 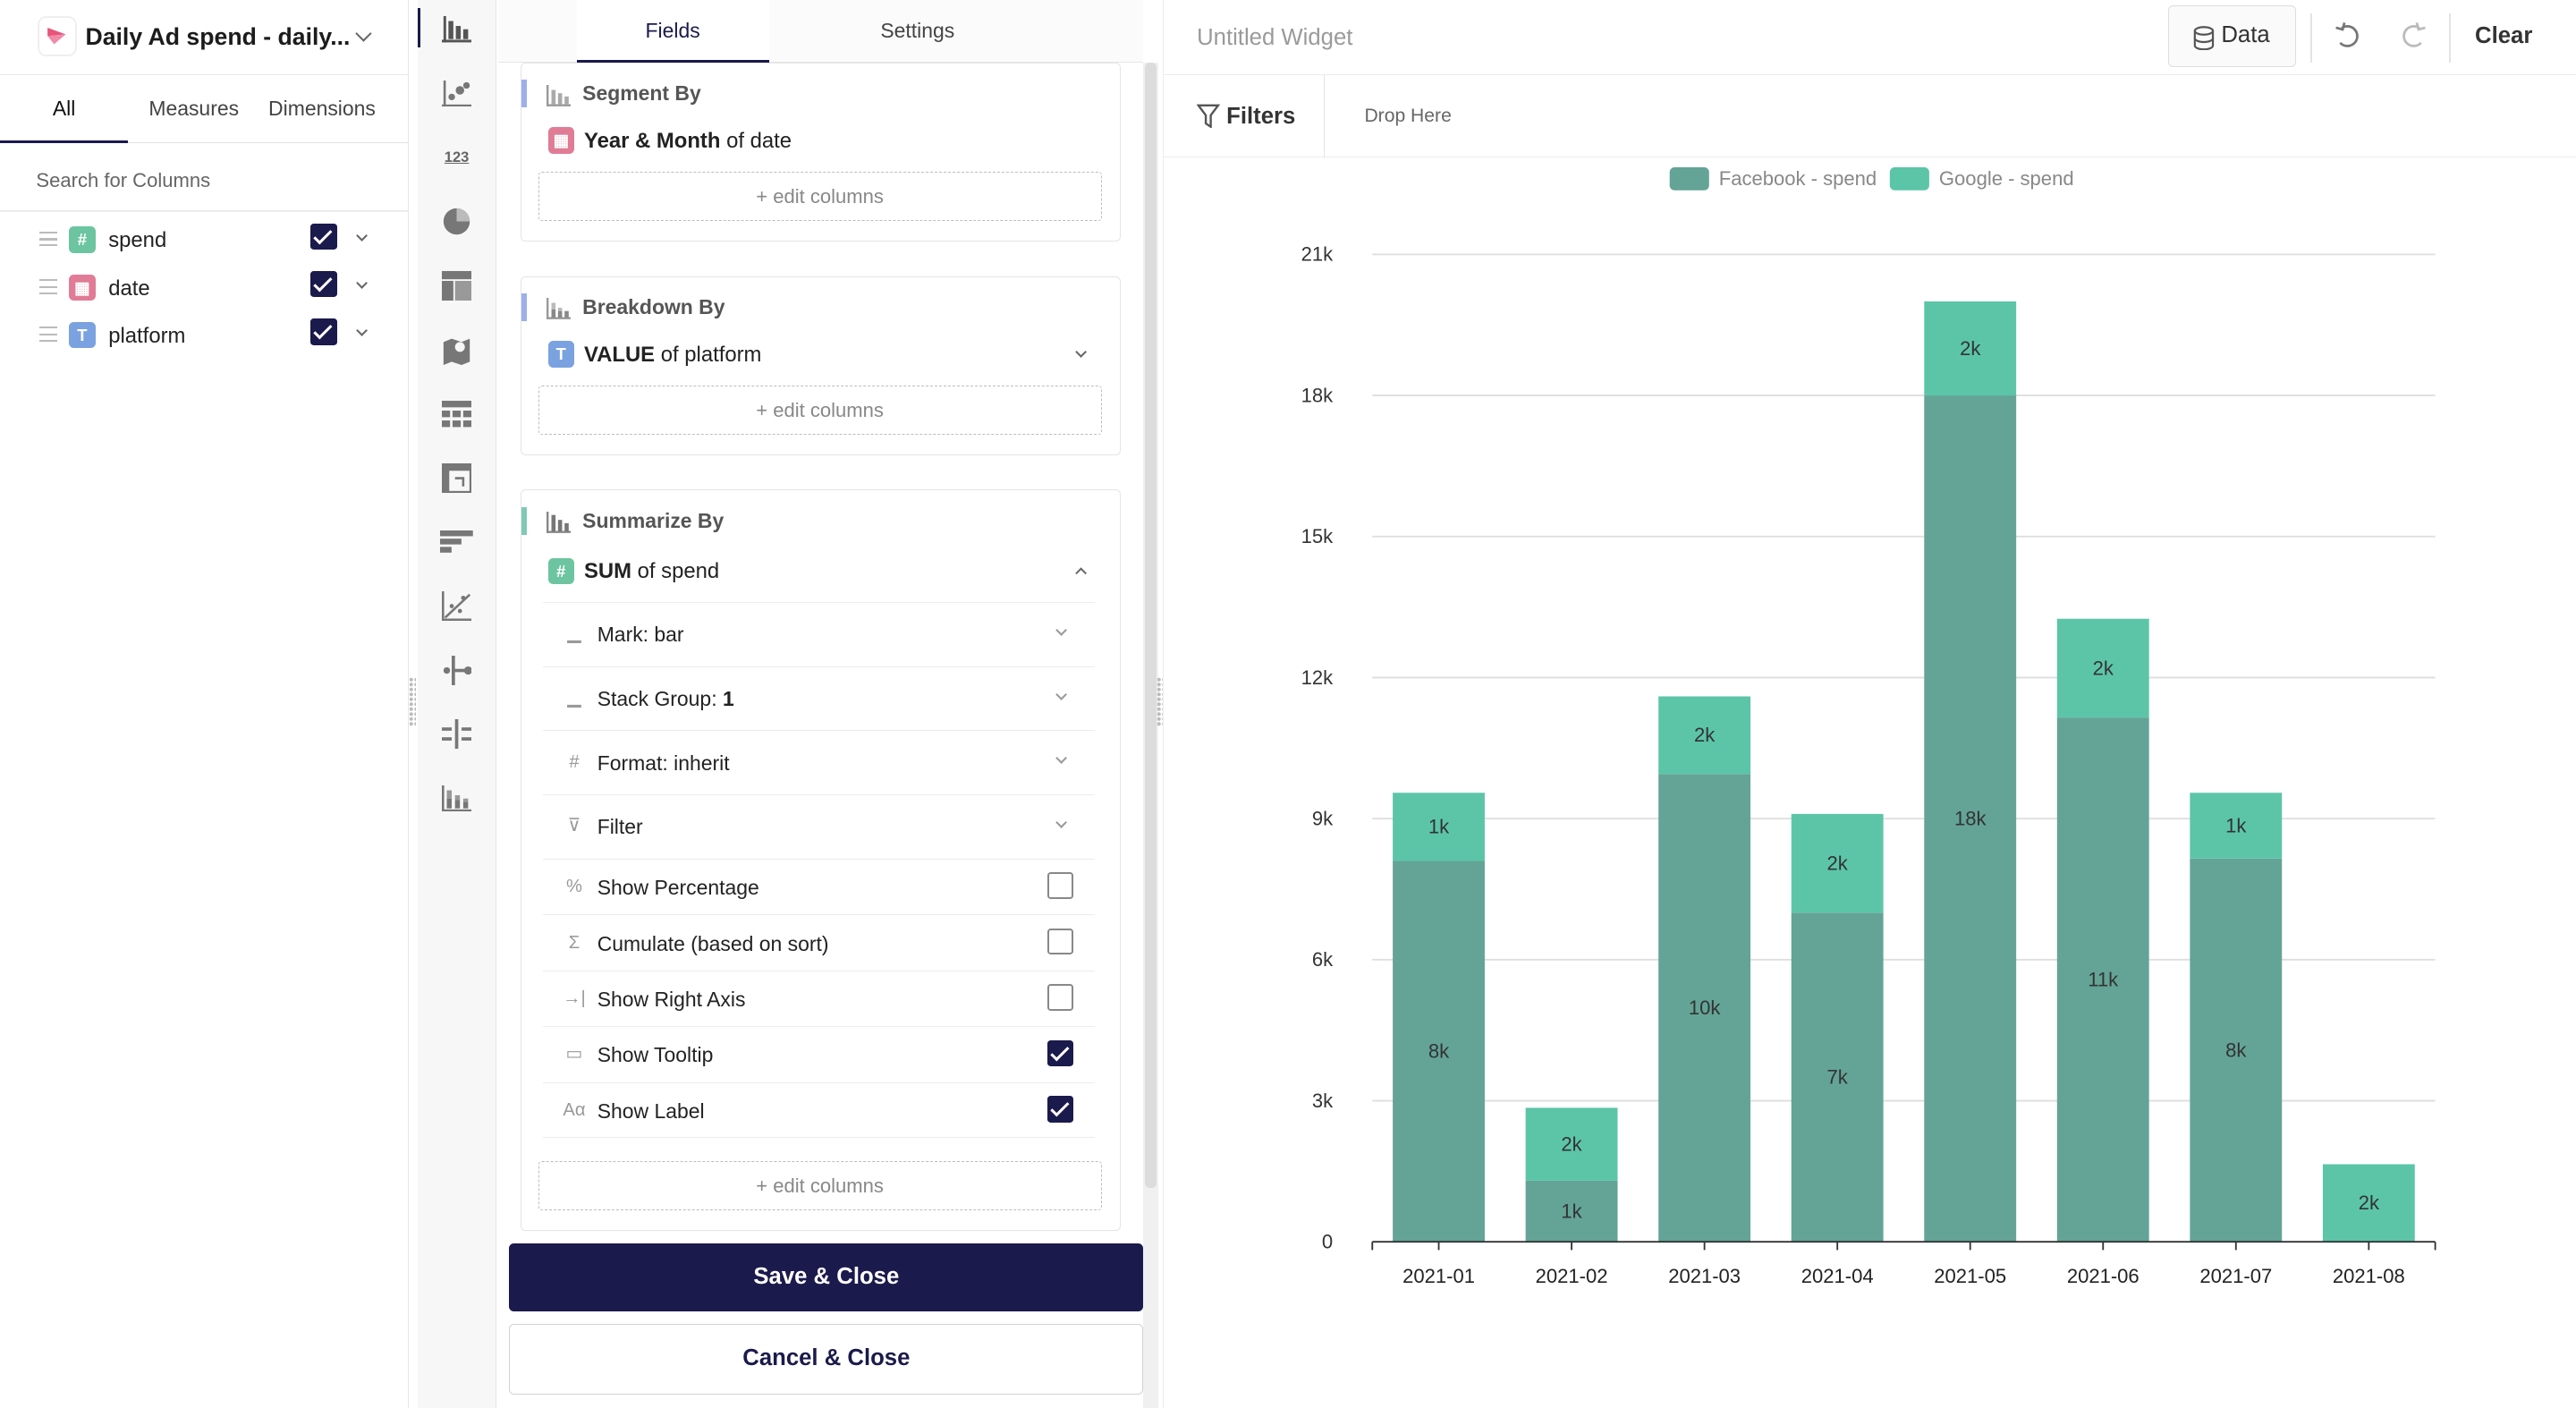 I want to click on drop-here-zone: Drop Here, so click(x=1408, y=115).